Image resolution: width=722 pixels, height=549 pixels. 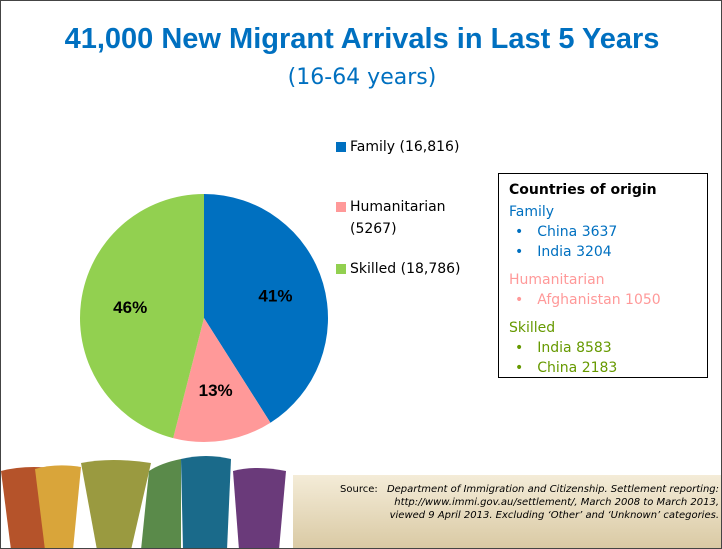 I want to click on legend-label: Skilled (18,786), so click(x=405, y=269).